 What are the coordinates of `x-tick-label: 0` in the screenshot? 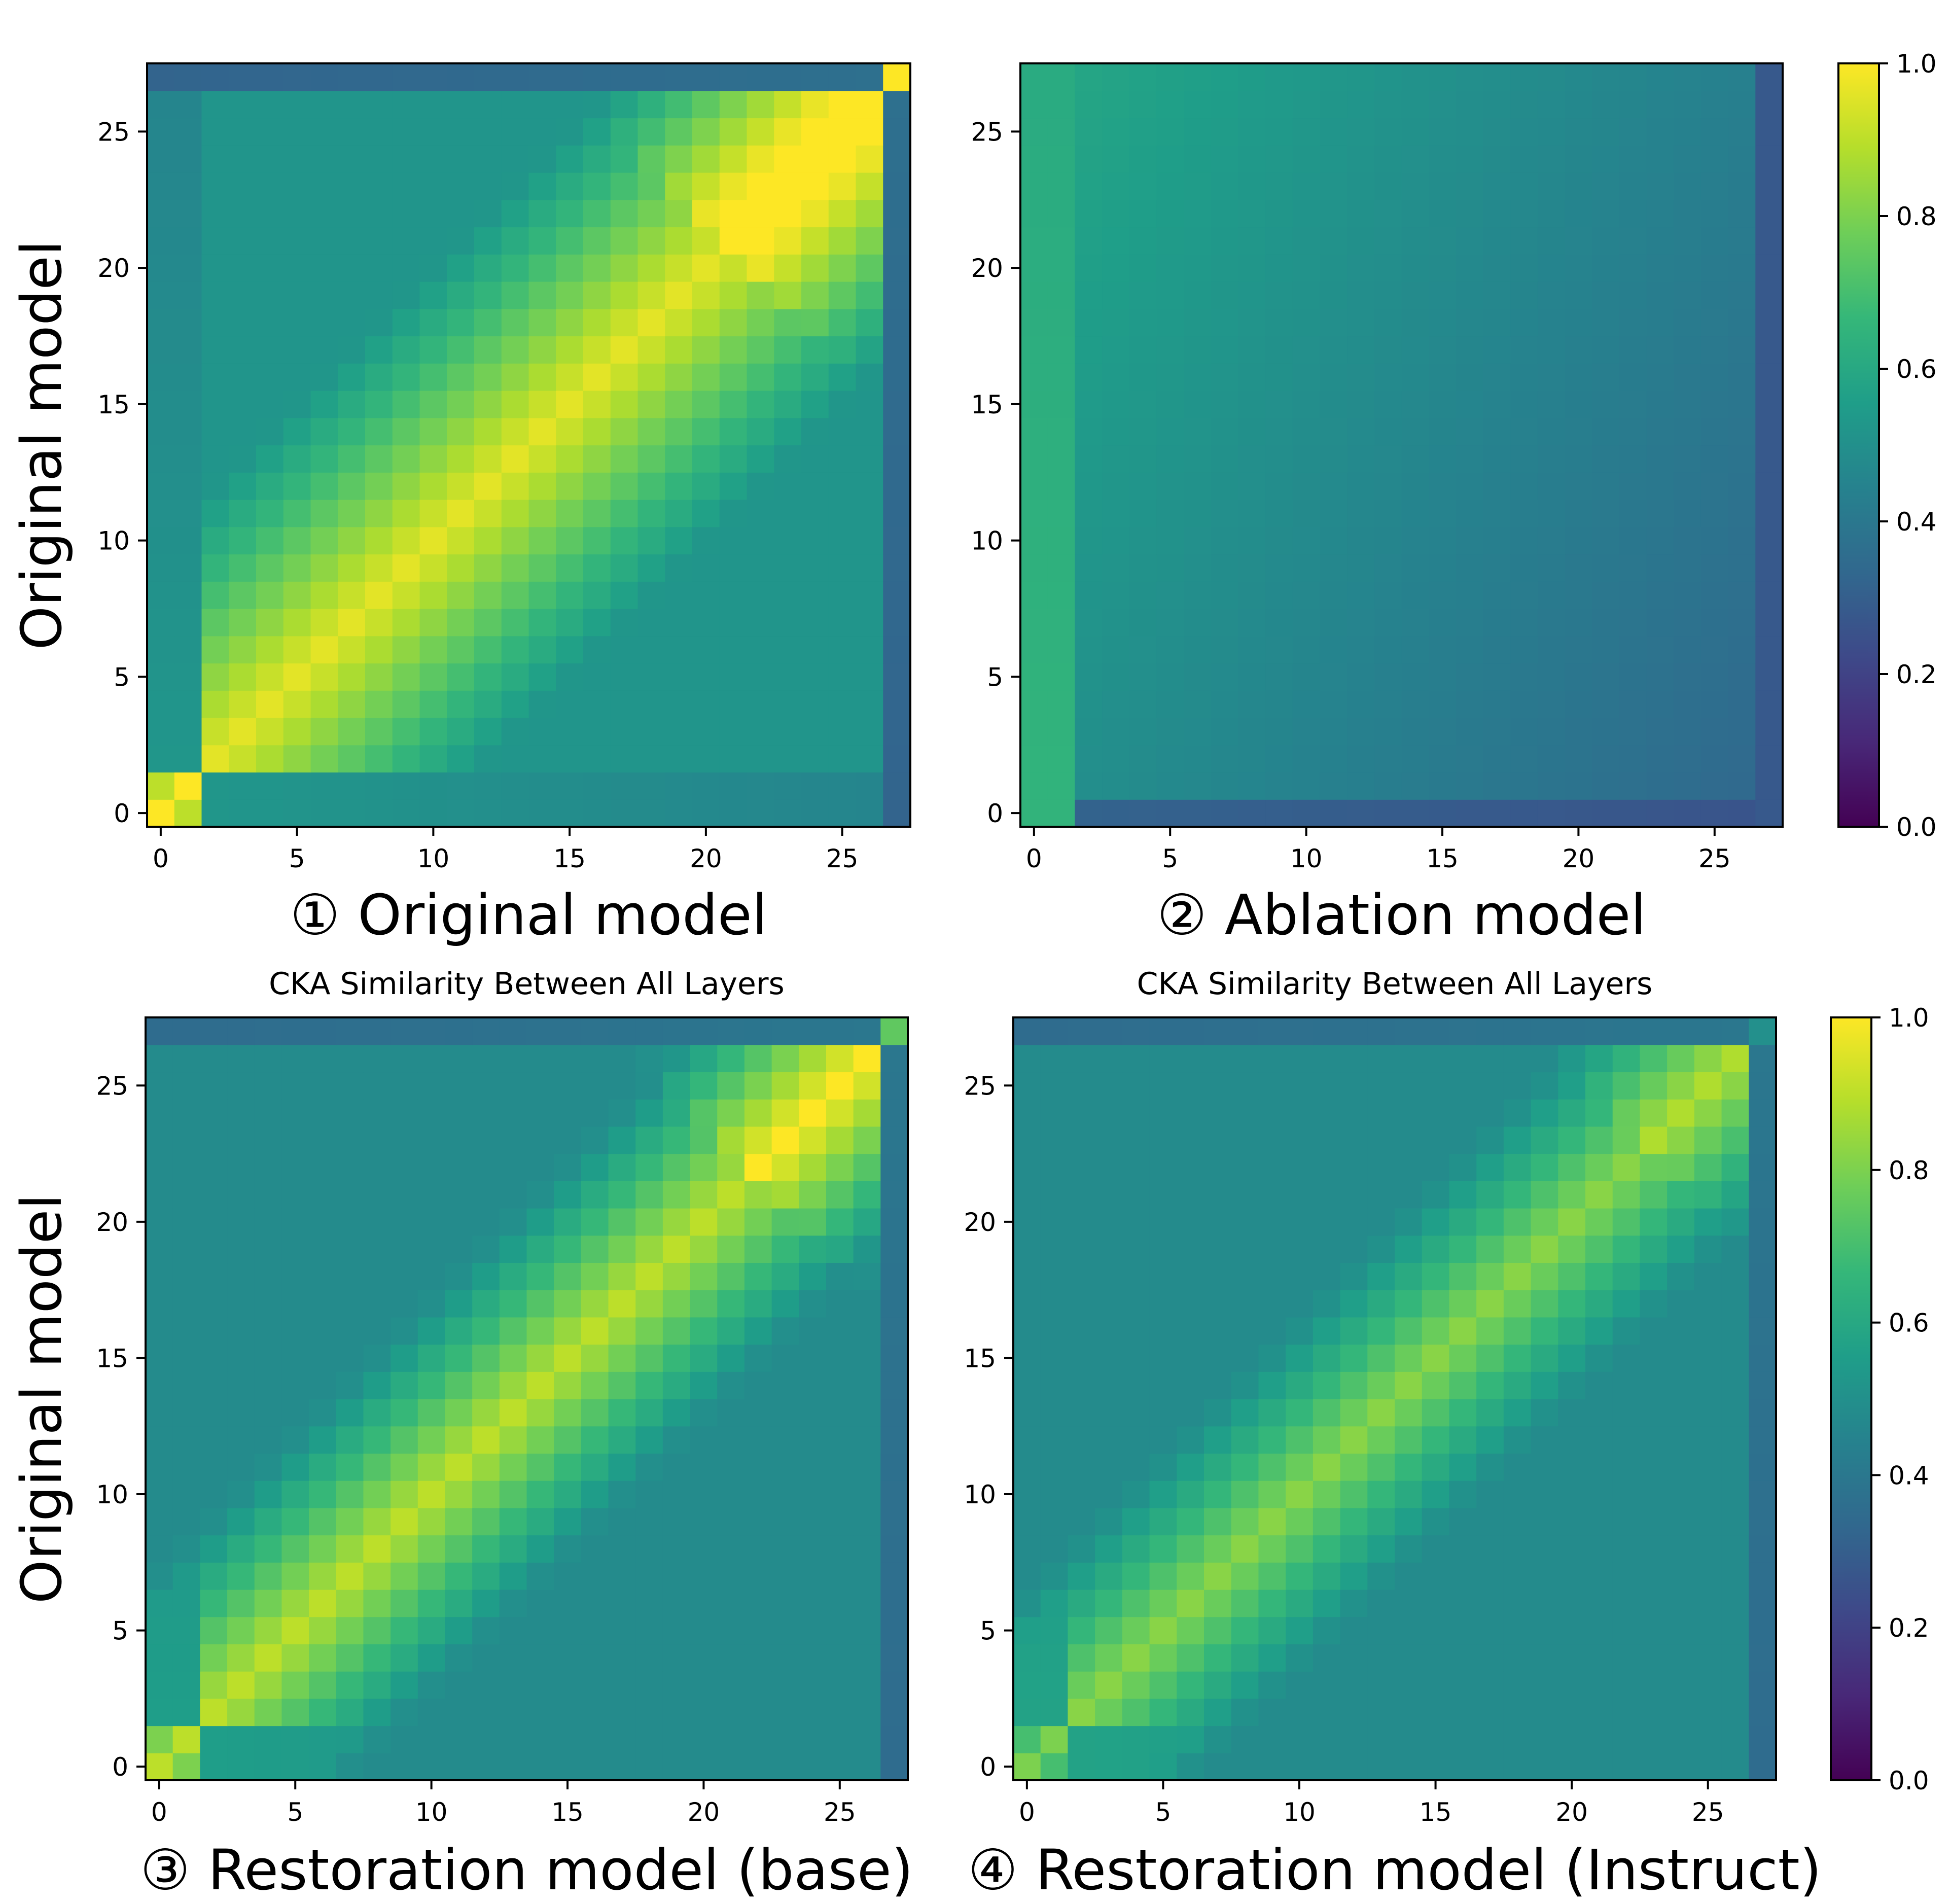 It's located at (1034, 859).